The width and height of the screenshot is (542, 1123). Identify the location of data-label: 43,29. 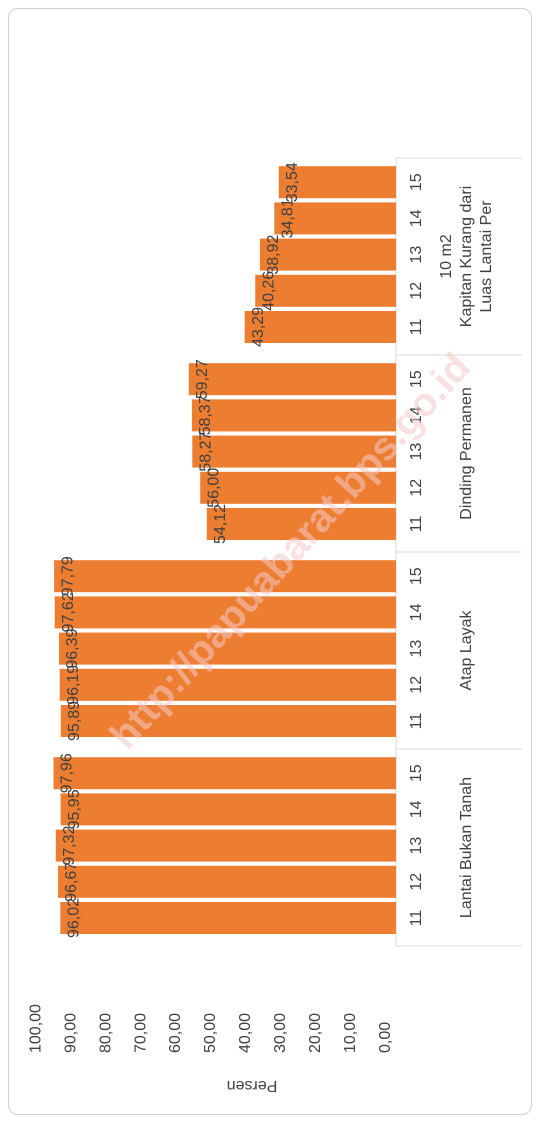
(258, 327).